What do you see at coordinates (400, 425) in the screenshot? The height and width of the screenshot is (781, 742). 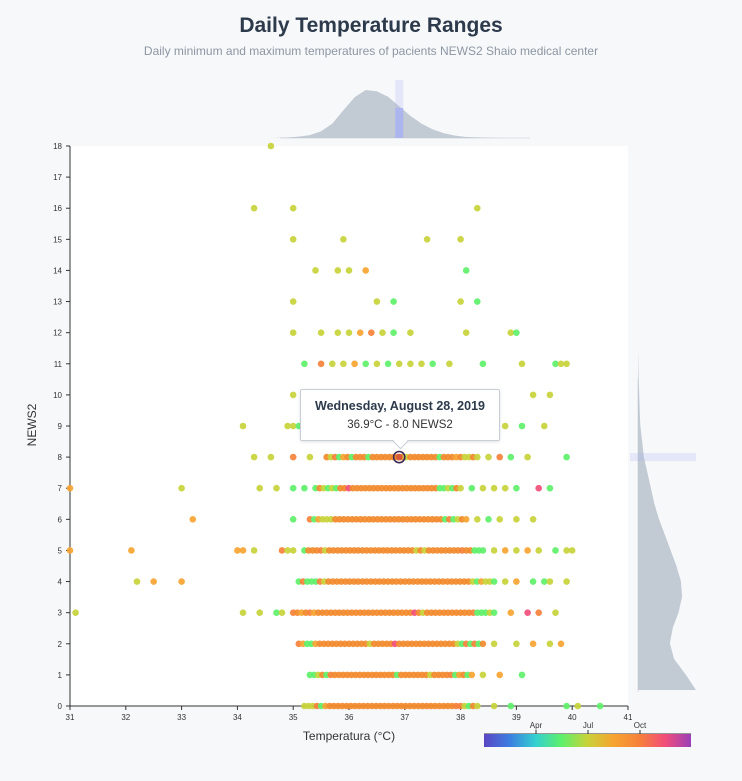 I see `tooltip-values: 36.9°C - 8.0 NEWS2` at bounding box center [400, 425].